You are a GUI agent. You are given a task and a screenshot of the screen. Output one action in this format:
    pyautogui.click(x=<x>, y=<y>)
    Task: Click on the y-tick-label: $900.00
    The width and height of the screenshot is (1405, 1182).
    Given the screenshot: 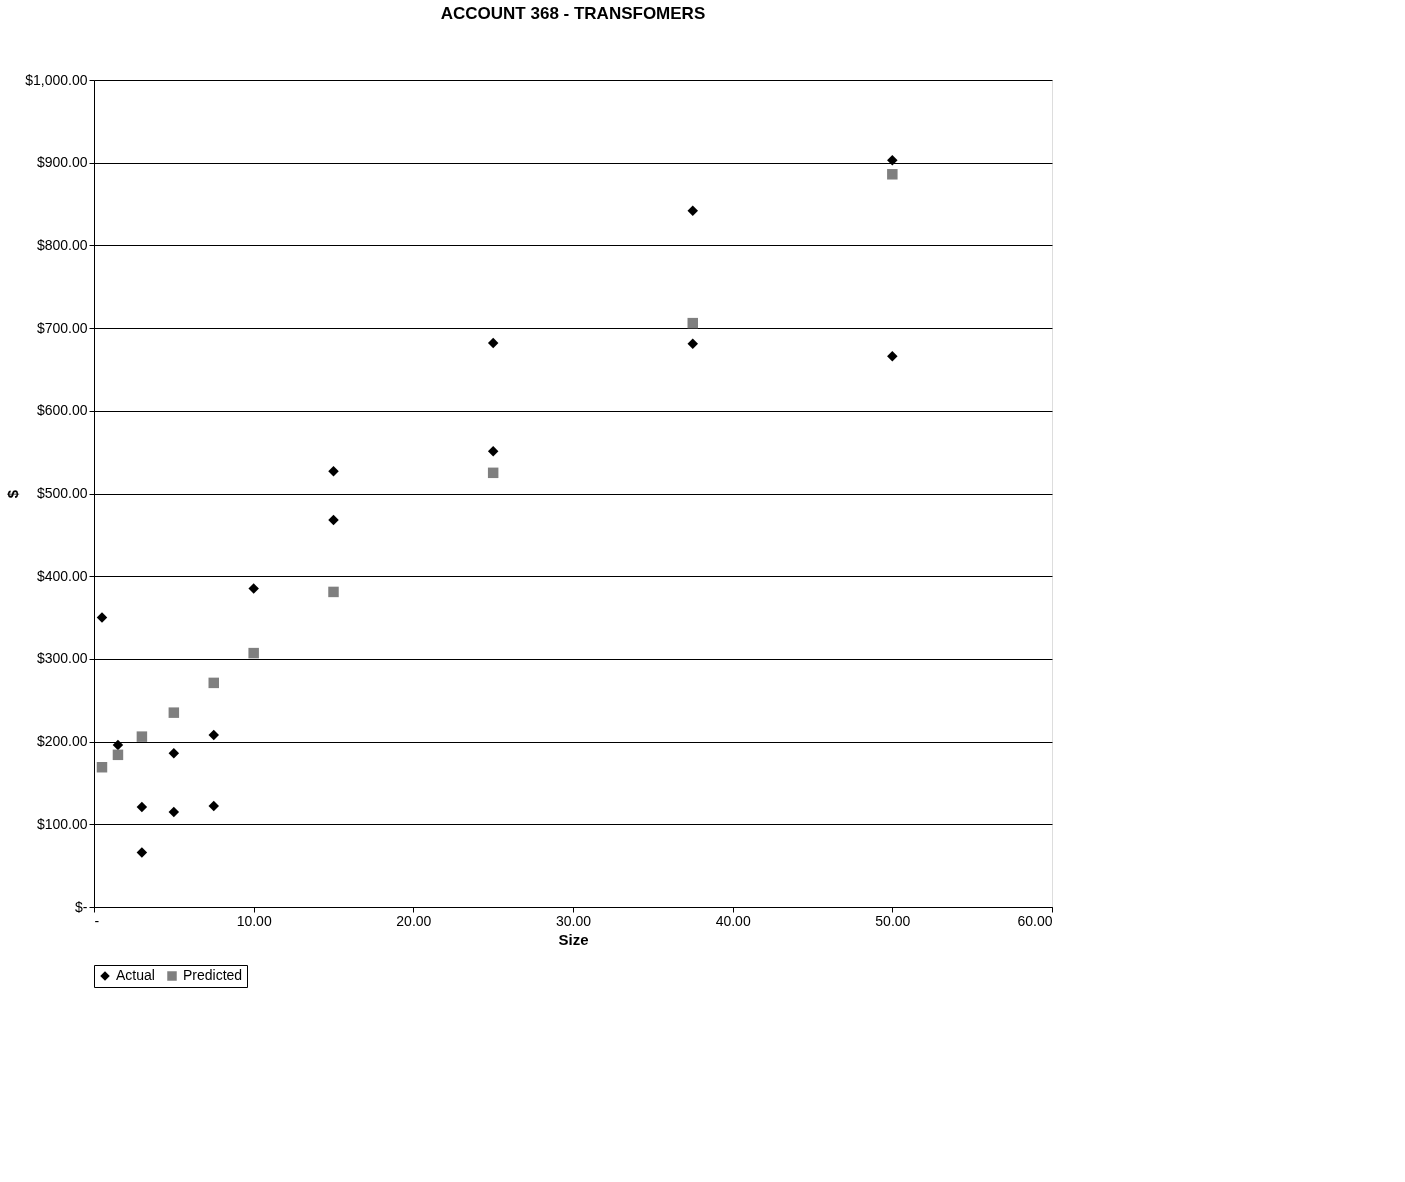 What is the action you would take?
    pyautogui.click(x=62, y=162)
    